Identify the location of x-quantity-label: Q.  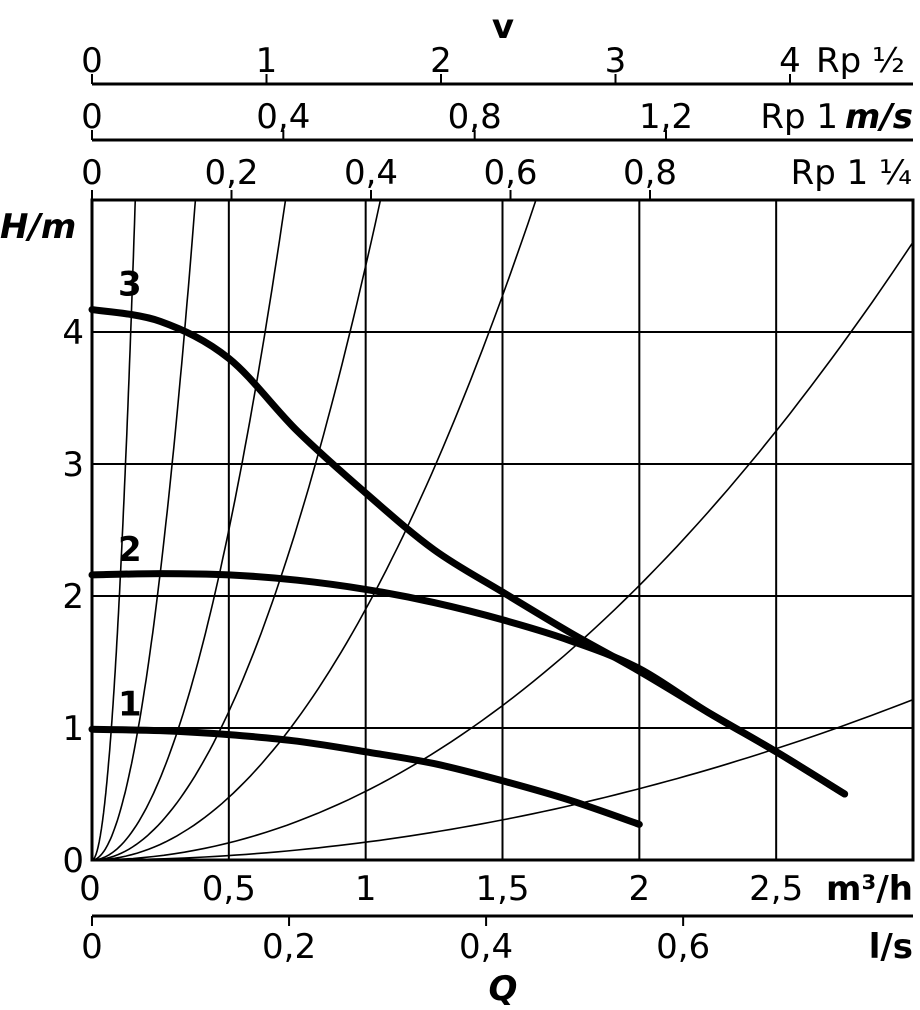
(503, 989).